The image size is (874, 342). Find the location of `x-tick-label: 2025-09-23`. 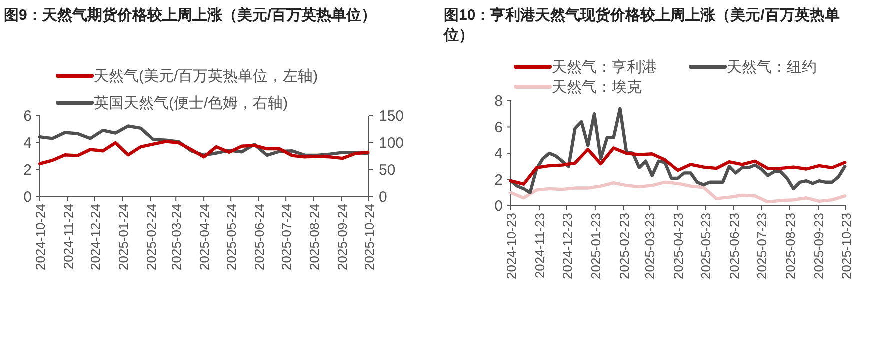

x-tick-label: 2025-09-23 is located at coordinates (818, 246).